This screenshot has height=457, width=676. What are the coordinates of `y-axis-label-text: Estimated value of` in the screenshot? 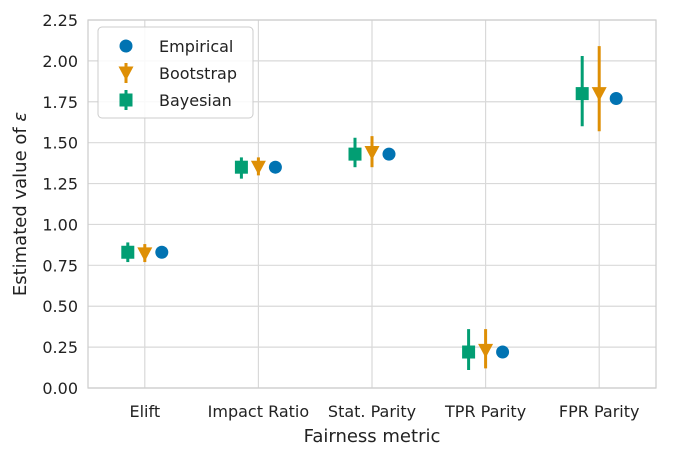 It's located at (20, 209).